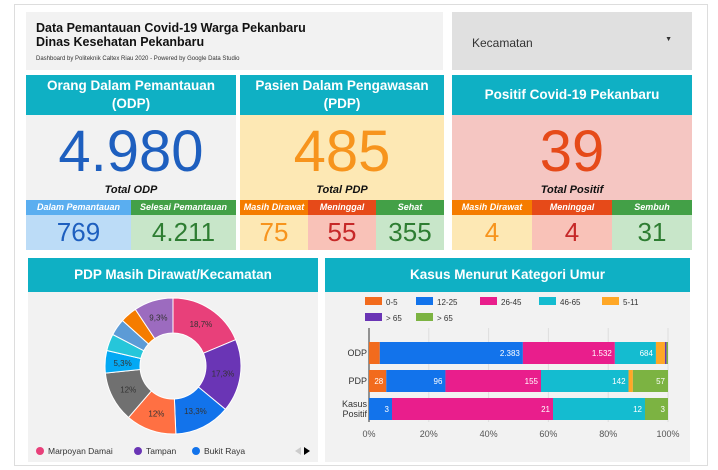 This screenshot has width=718, height=470. I want to click on bar-title: Kasus Menurut Kategori Umur, so click(507, 275).